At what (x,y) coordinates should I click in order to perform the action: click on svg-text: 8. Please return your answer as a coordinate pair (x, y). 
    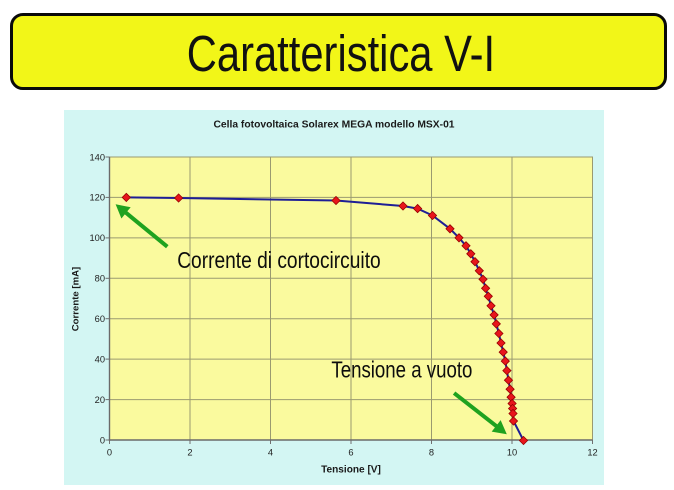
    Looking at the image, I should click on (431, 453).